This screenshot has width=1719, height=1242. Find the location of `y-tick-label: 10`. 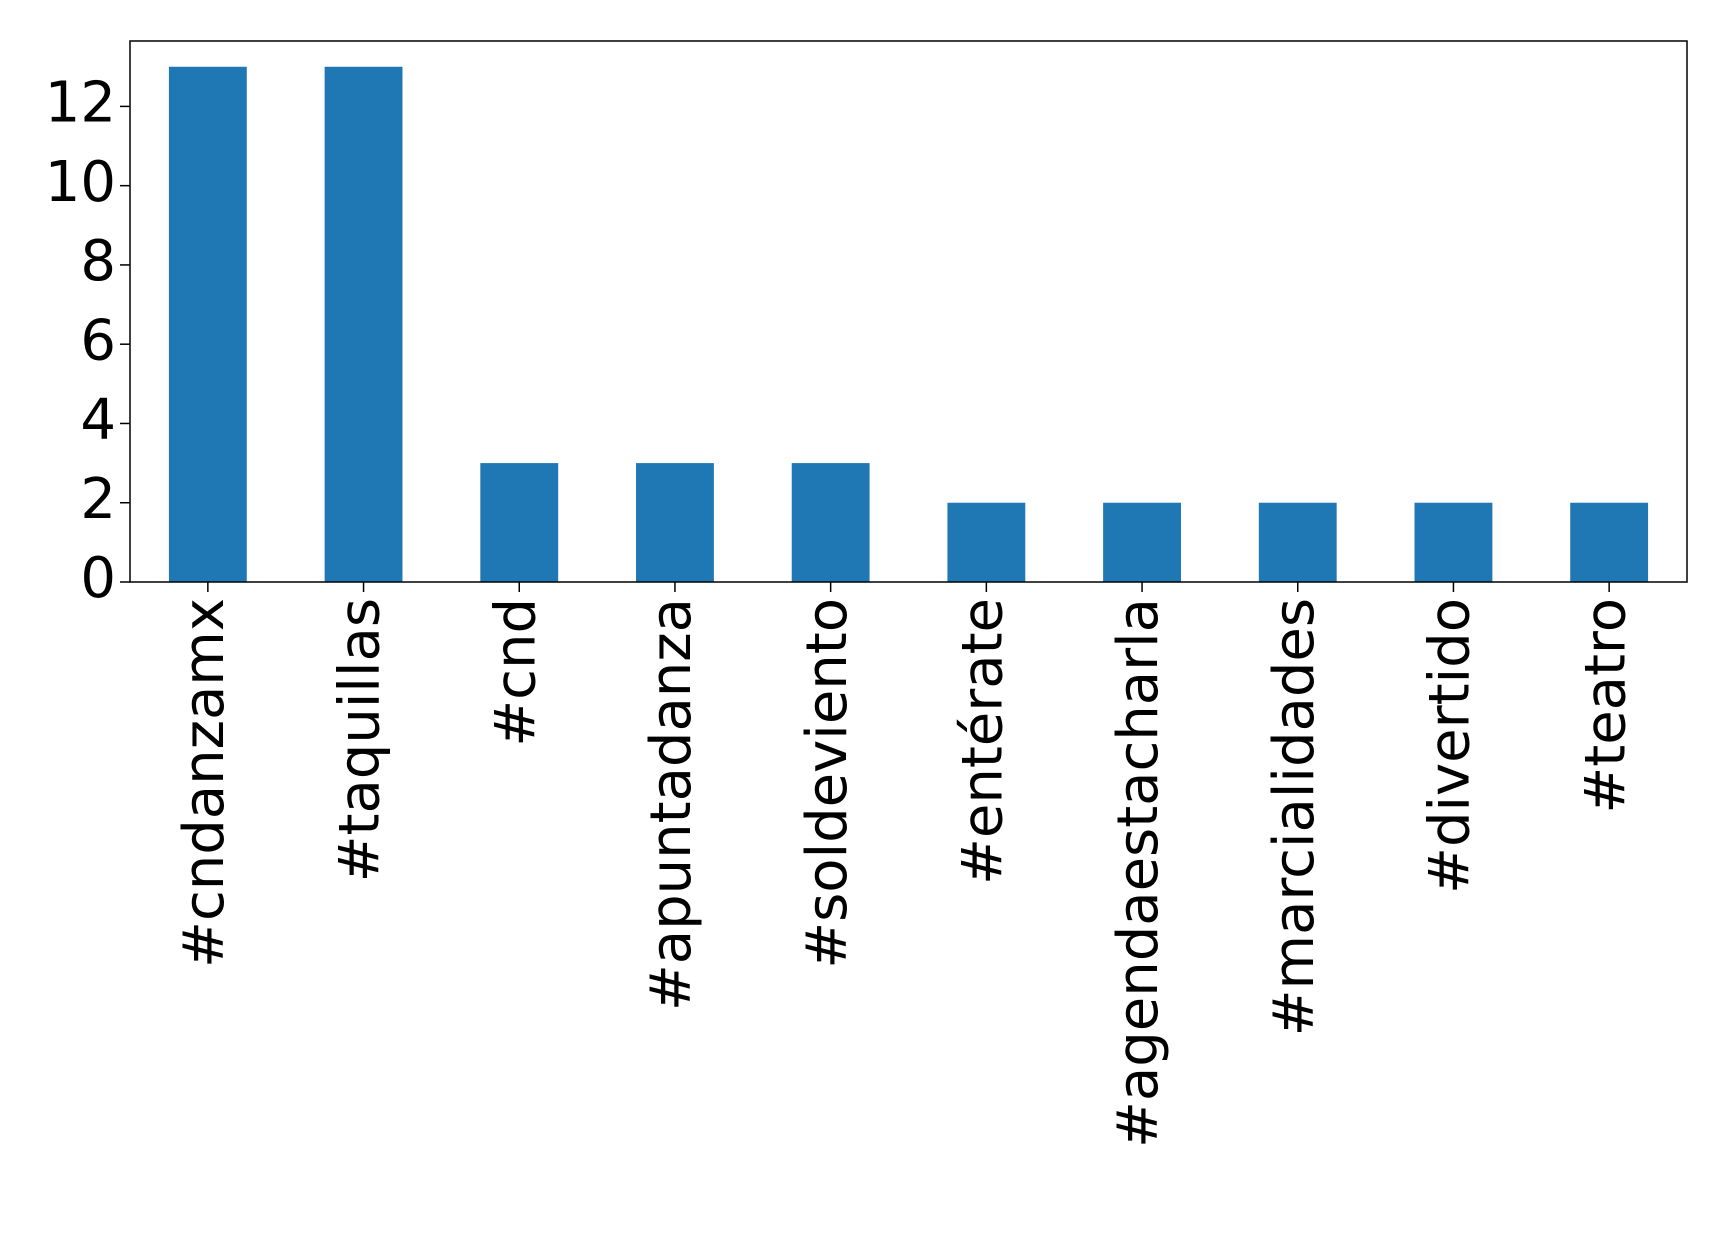

y-tick-label: 10 is located at coordinates (80, 182).